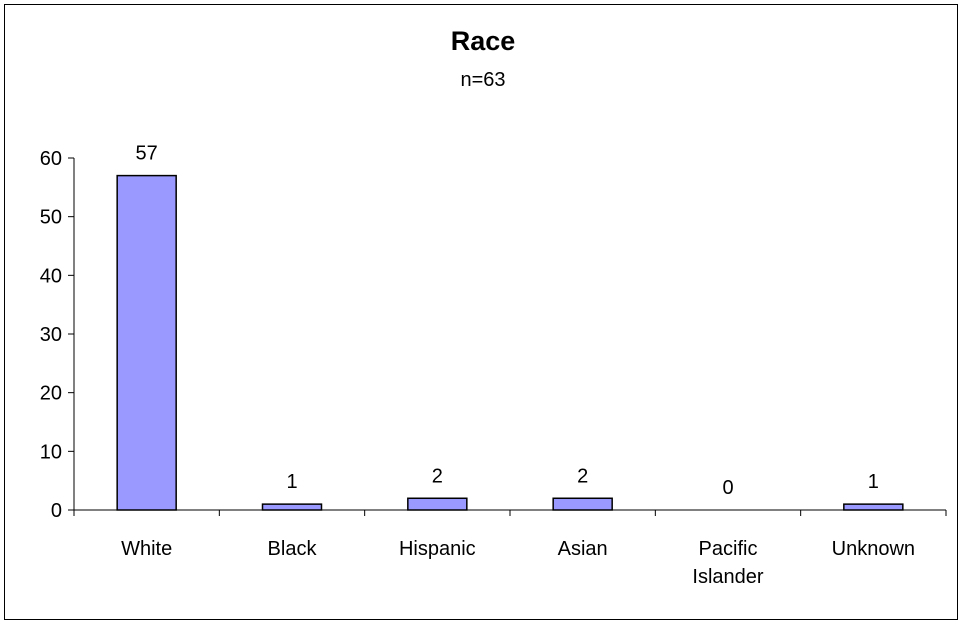 The height and width of the screenshot is (625, 964). I want to click on bar-asian, so click(582, 504).